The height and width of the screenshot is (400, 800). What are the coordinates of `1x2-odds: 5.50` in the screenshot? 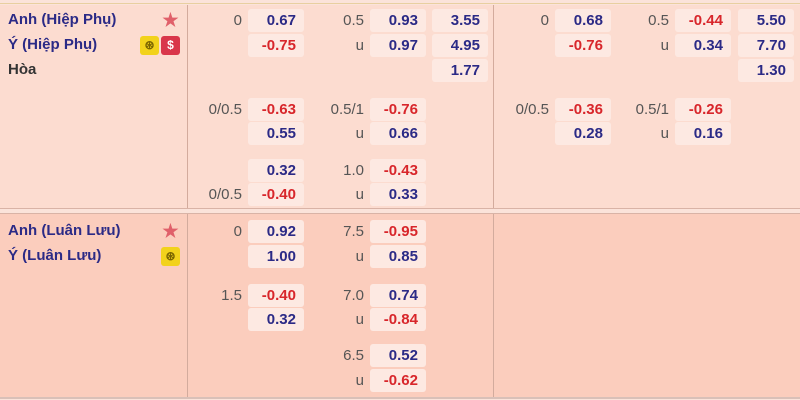 It's located at (766, 20).